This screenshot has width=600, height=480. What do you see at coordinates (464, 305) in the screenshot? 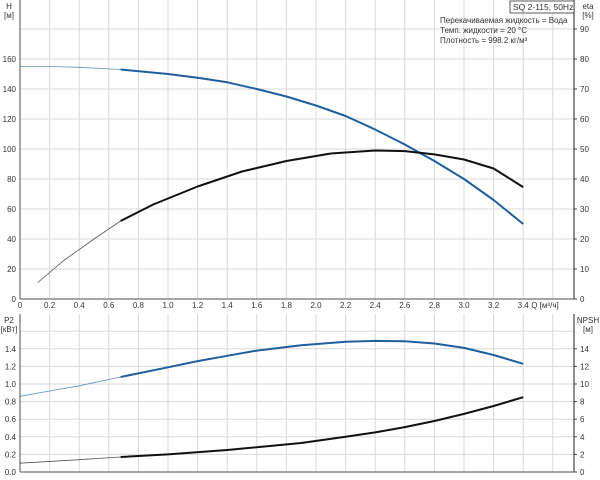
I see `x-tick-label: 3.0` at bounding box center [464, 305].